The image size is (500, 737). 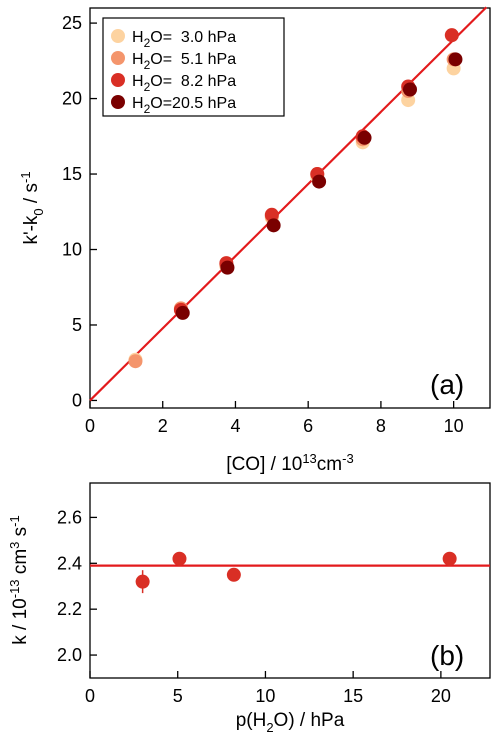 What do you see at coordinates (447, 384) in the screenshot?
I see `panel-a-label: (a)` at bounding box center [447, 384].